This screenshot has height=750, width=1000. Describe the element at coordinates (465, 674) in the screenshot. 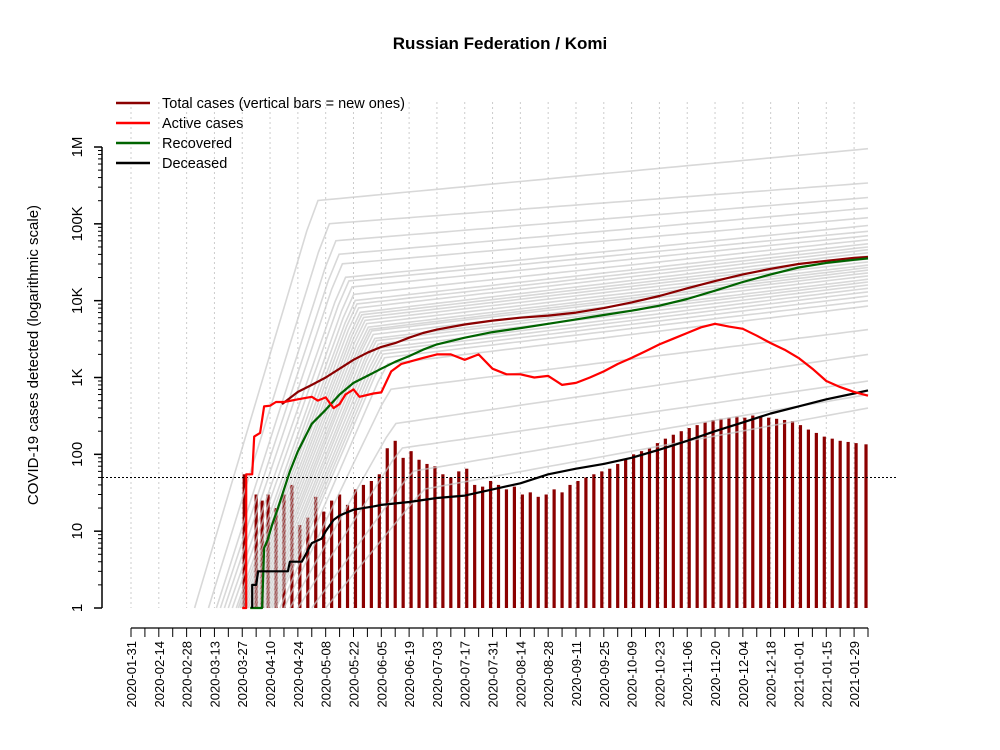

I see `x-tick-label: 2020-07-17` at that location.